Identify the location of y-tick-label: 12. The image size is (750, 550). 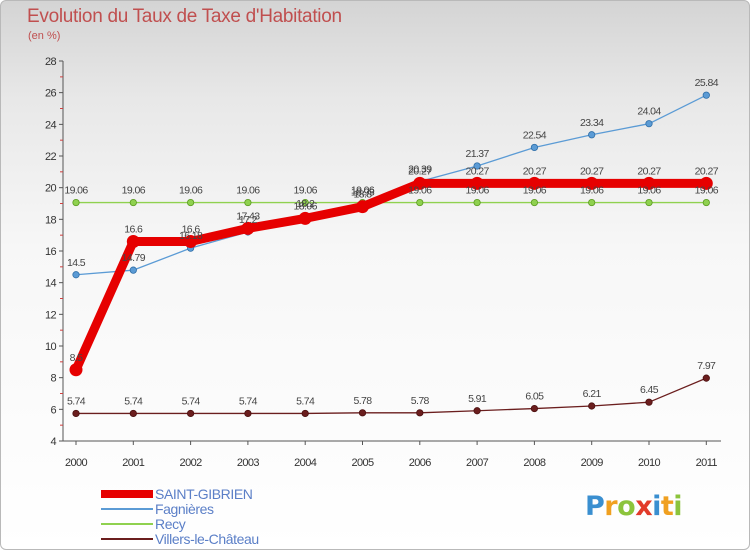
(51, 315).